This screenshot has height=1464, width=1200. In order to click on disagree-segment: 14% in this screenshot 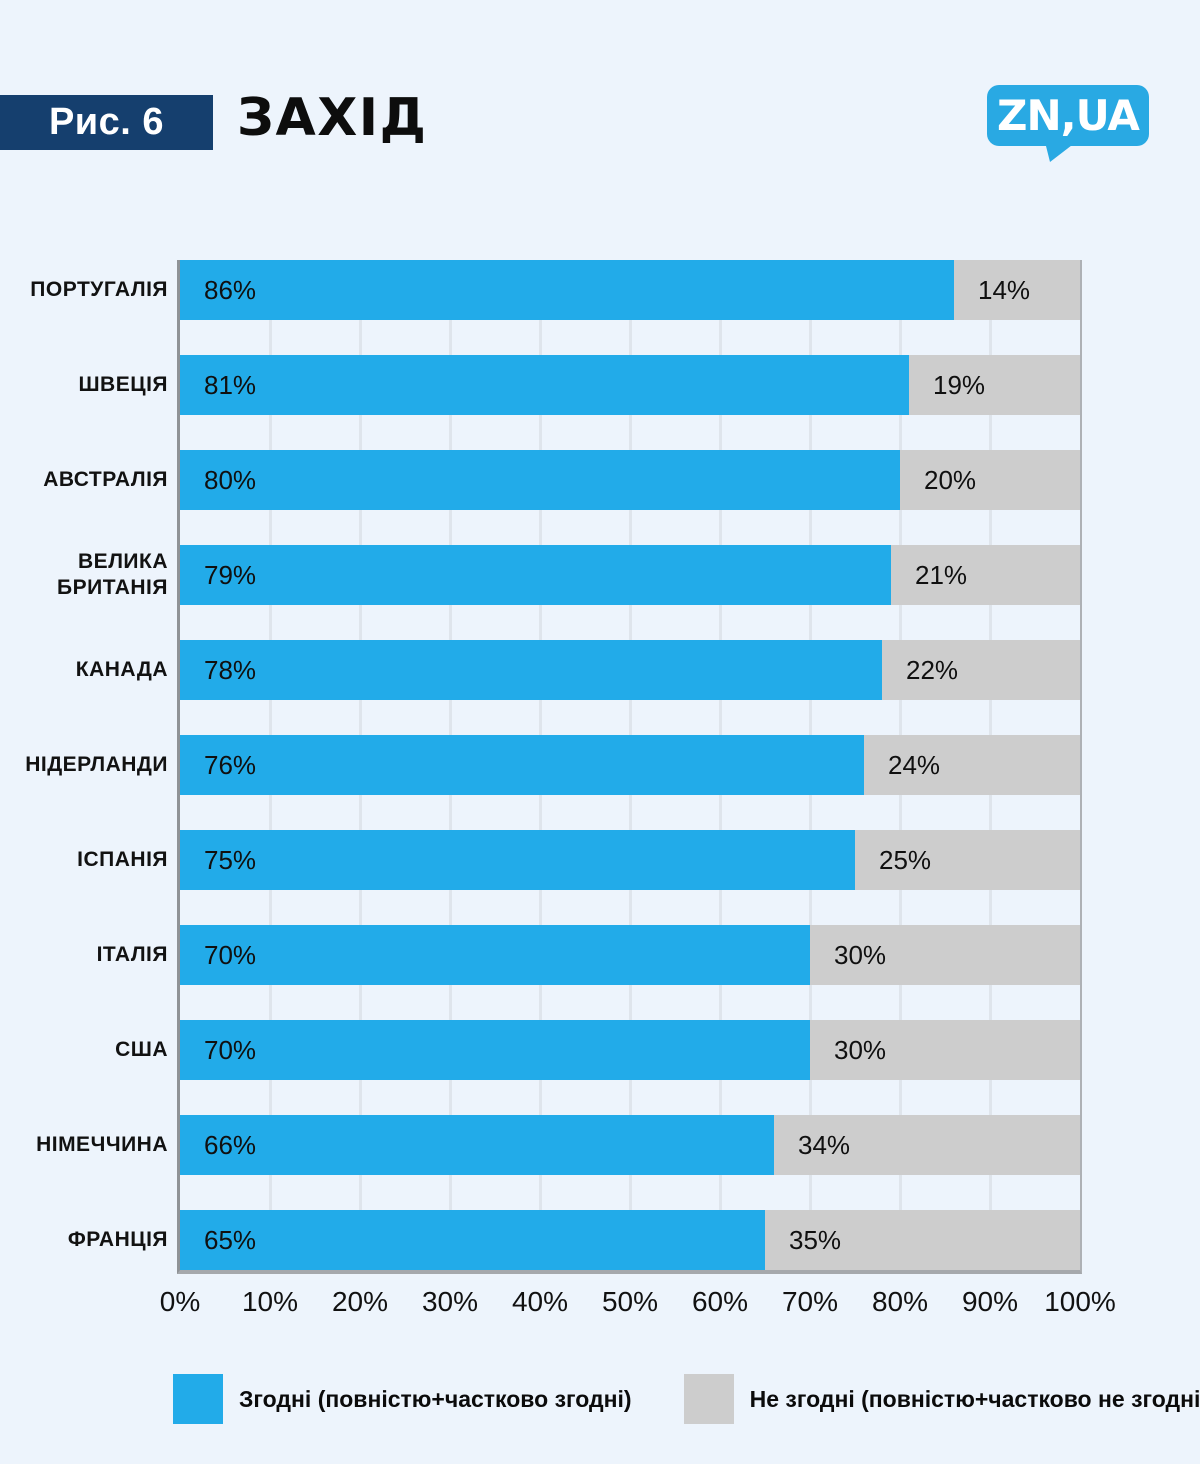, I will do `click(1017, 290)`.